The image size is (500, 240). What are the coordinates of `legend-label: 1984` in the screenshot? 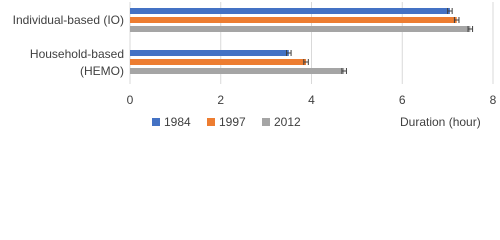 It's located at (177, 122).